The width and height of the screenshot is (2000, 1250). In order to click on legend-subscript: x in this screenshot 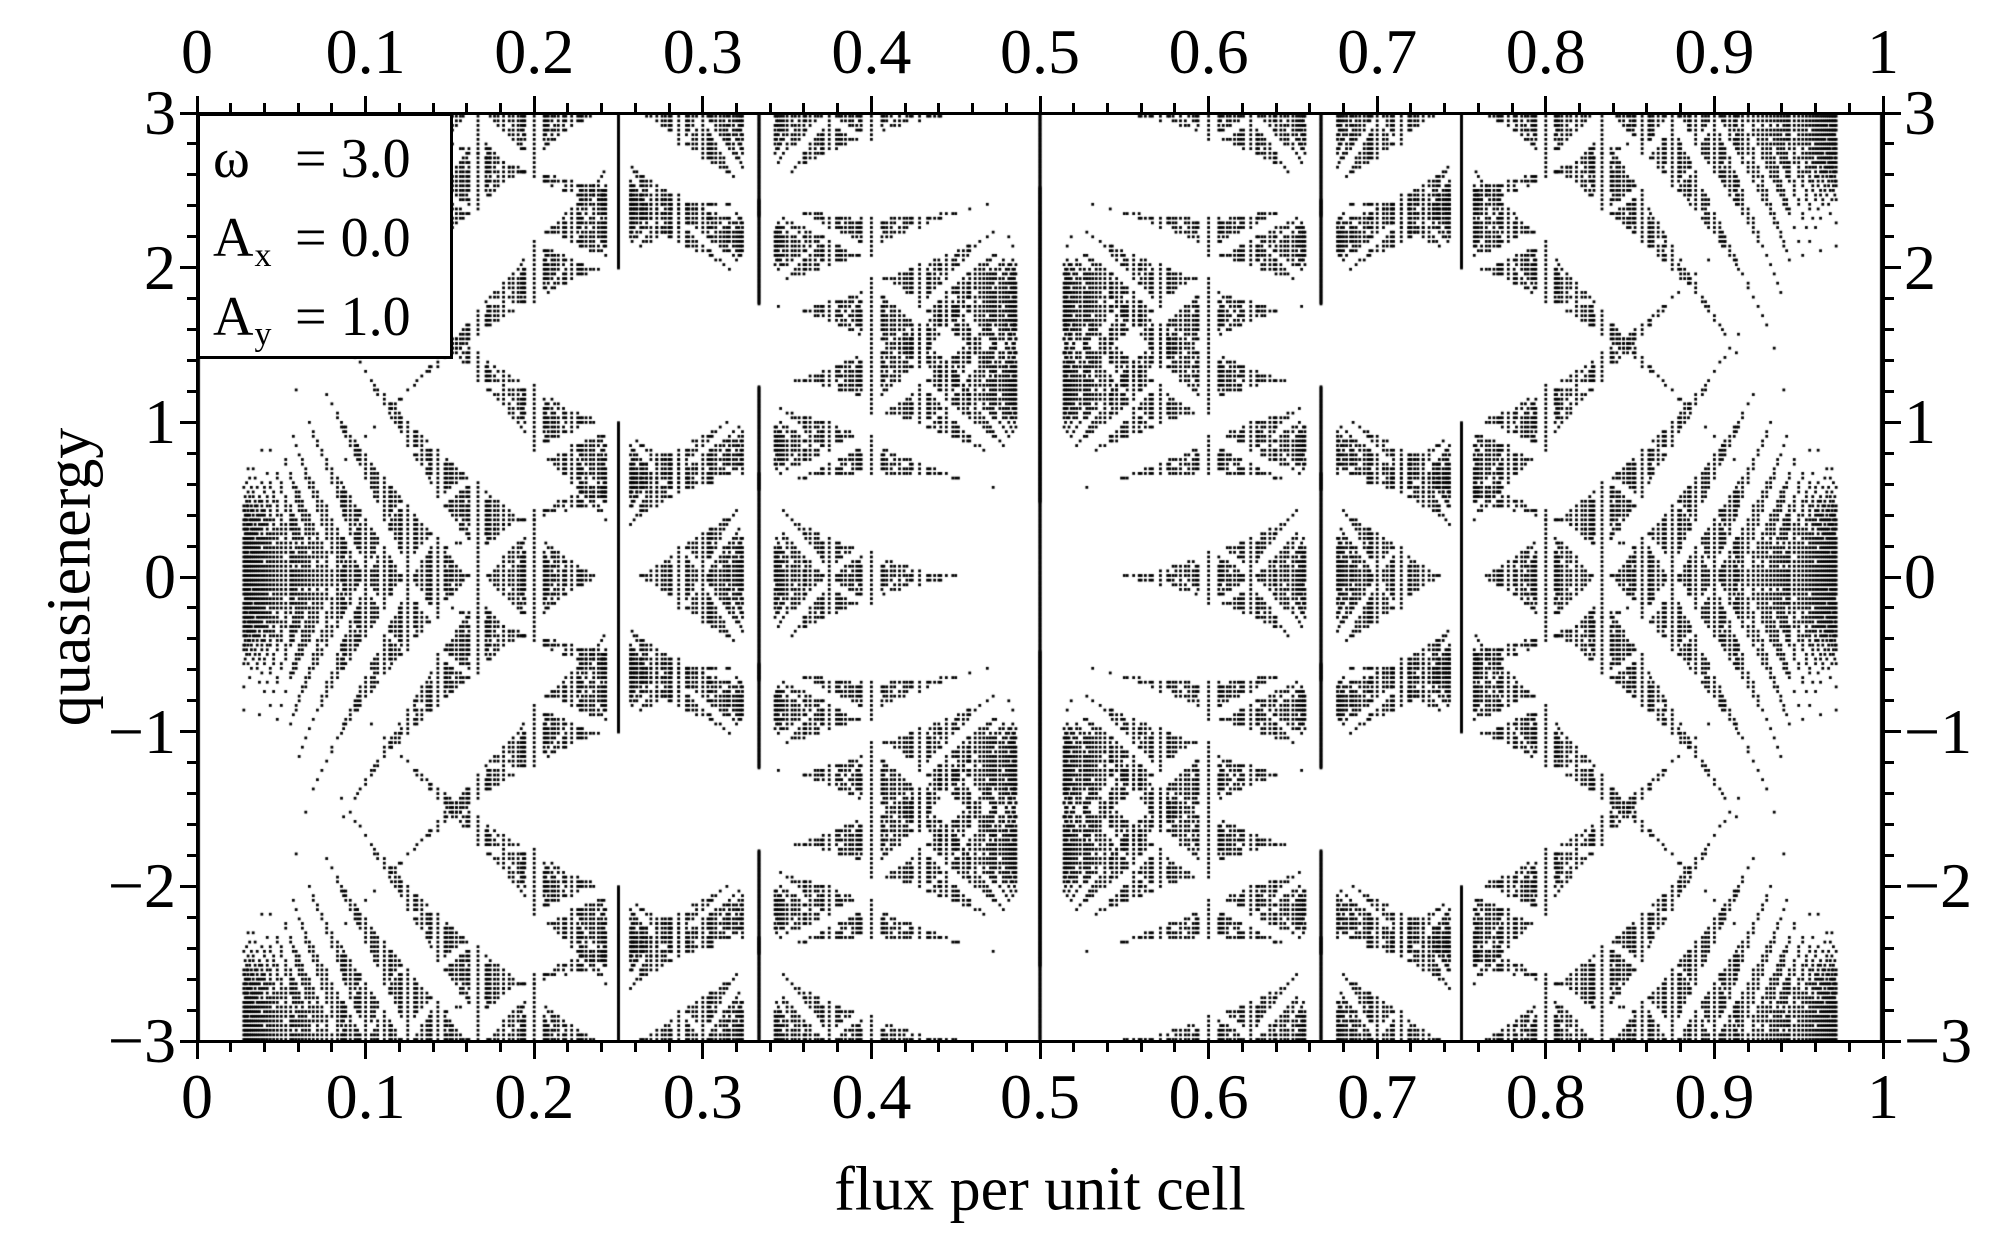, I will do `click(263, 255)`.